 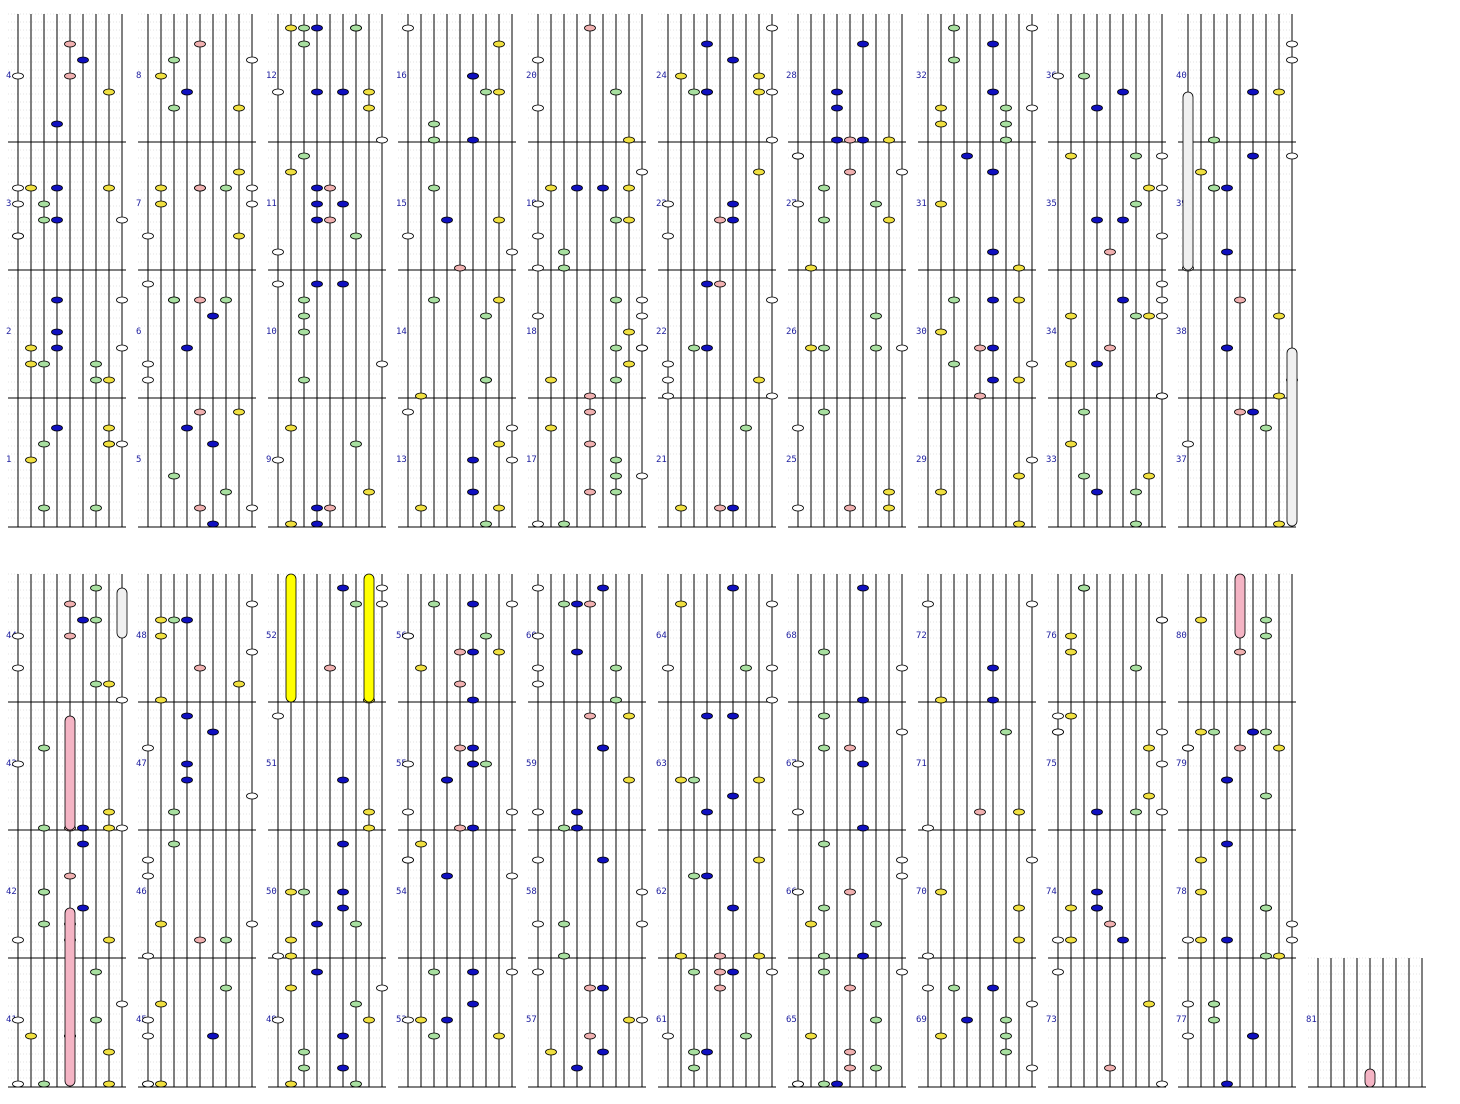 What do you see at coordinates (791, 332) in the screenshot?
I see `measure-number: 26` at bounding box center [791, 332].